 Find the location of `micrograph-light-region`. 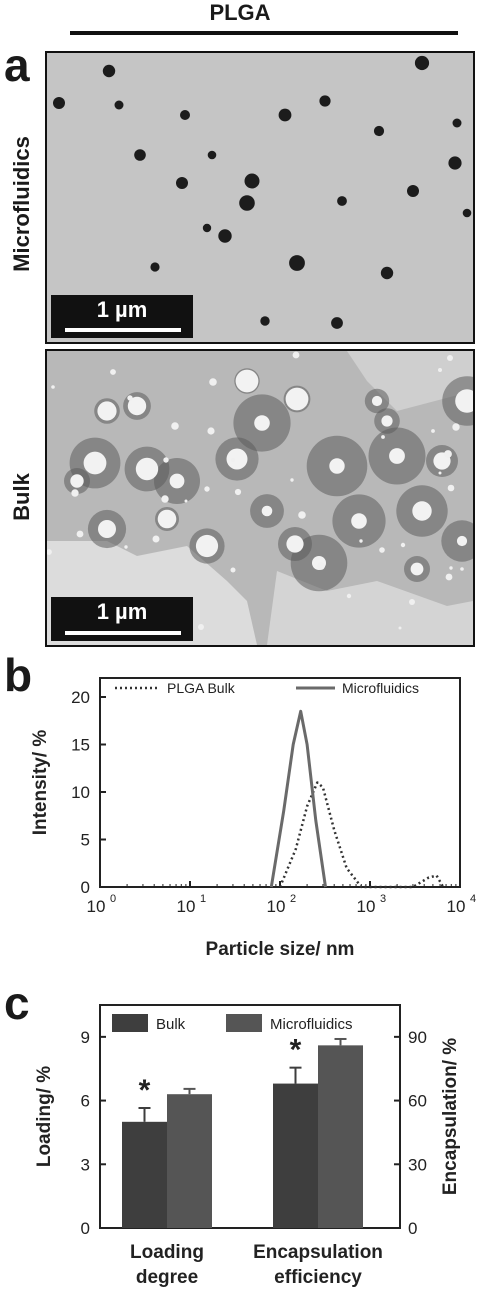

micrograph-light-region is located at coordinates (410, 381).